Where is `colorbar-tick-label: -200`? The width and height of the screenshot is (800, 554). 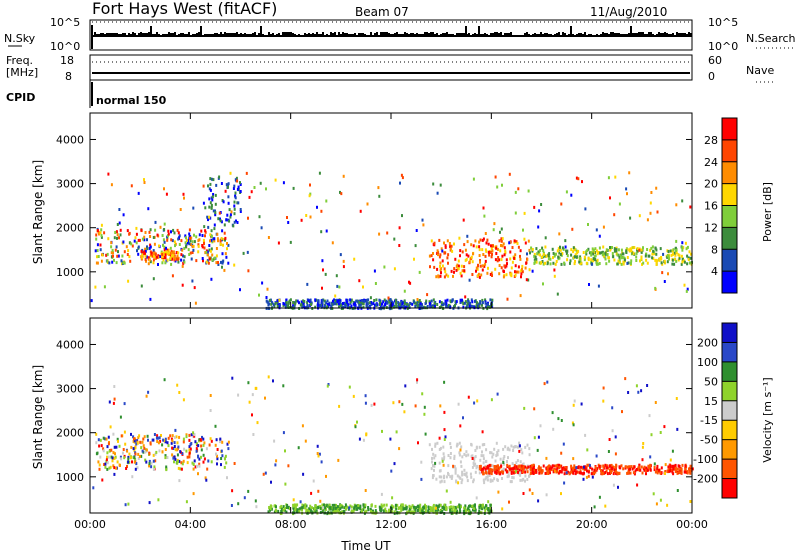
colorbar-tick-label: -200 is located at coordinates (705, 479).